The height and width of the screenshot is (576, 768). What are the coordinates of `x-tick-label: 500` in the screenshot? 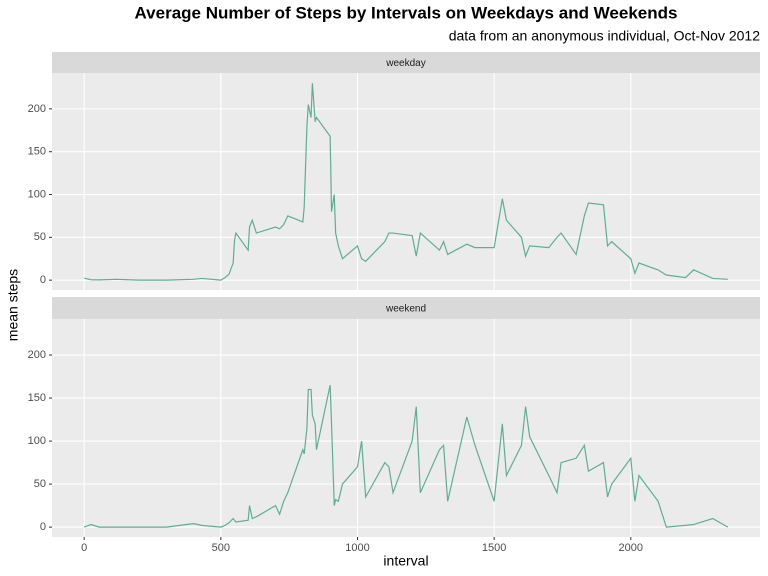 It's located at (221, 548).